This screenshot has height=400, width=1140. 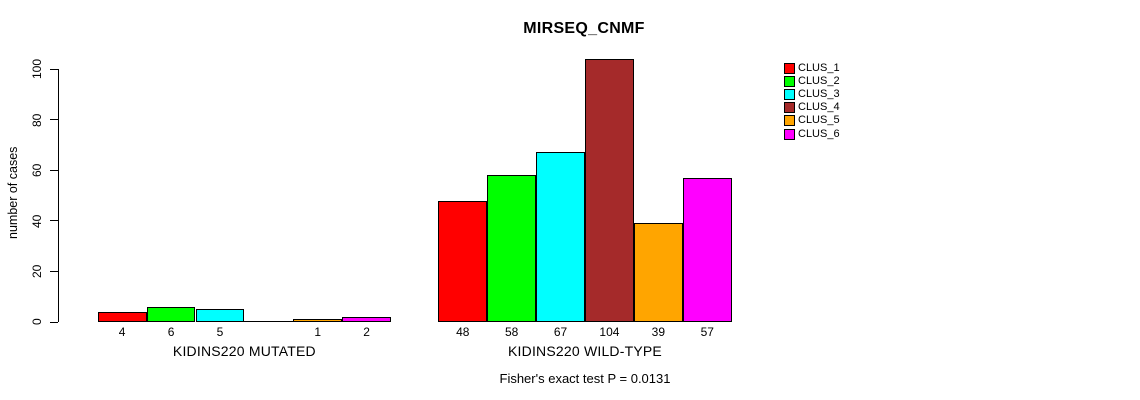 I want to click on y-axis-line, so click(x=58, y=195).